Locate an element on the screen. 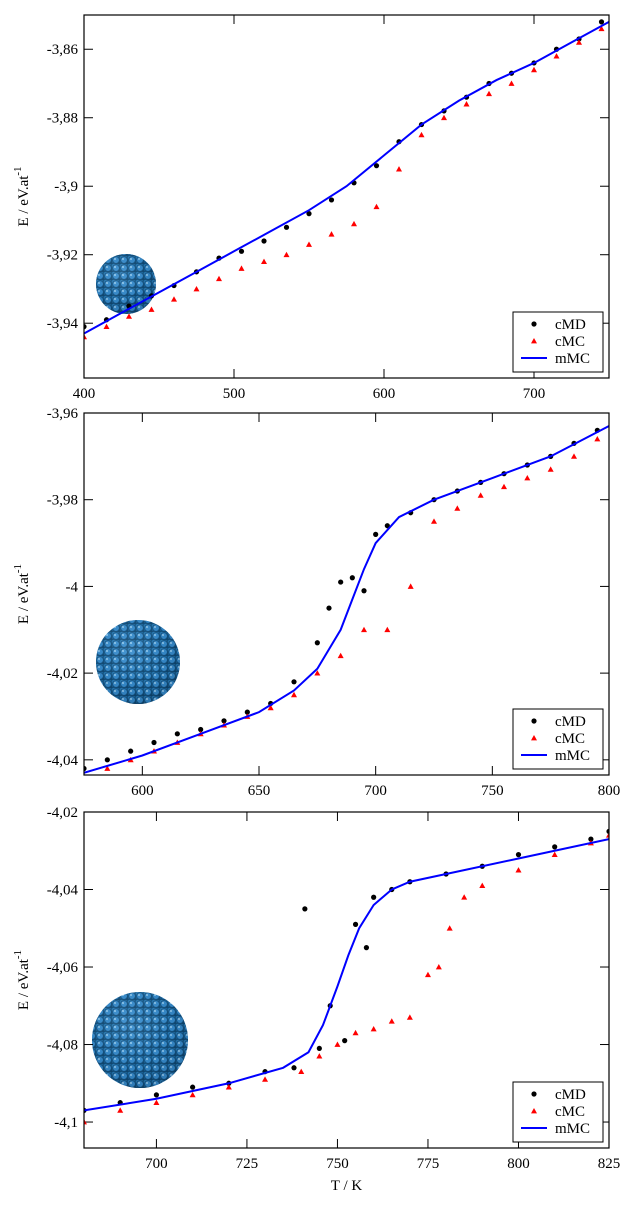 The height and width of the screenshot is (1216, 621). x-tick-label: 650 is located at coordinates (259, 791).